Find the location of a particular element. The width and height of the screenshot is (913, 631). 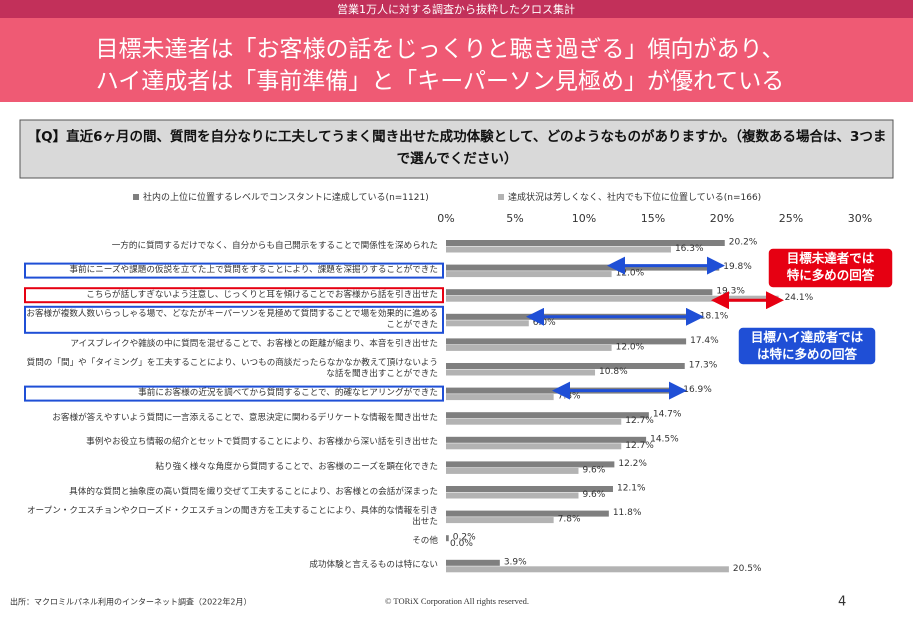

page-number: 4 is located at coordinates (842, 602).